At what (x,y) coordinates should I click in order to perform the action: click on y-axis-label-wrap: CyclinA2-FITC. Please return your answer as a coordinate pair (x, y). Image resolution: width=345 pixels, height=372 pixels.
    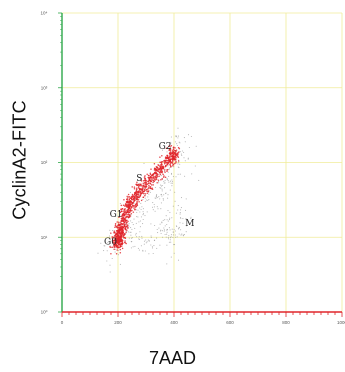
    Looking at the image, I should click on (20, 165).